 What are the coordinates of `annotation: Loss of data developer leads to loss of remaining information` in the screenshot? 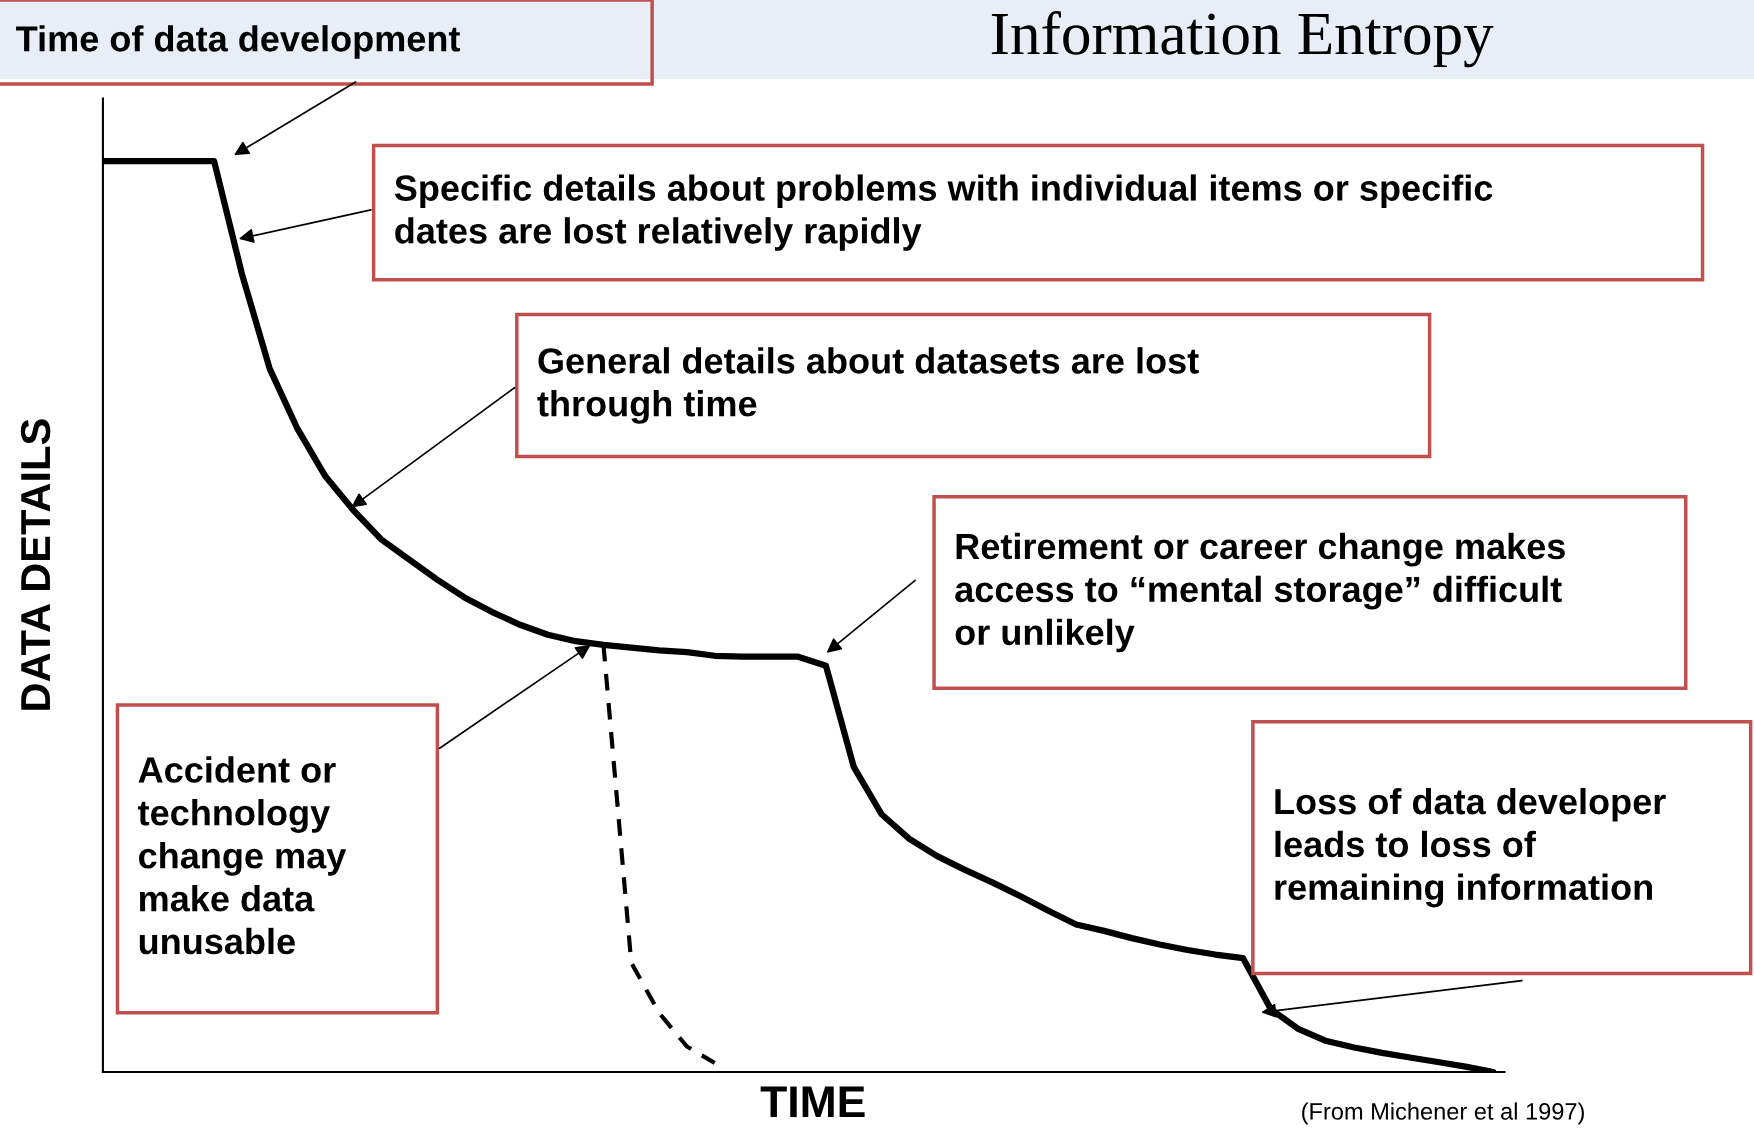 It's located at (1470, 847).